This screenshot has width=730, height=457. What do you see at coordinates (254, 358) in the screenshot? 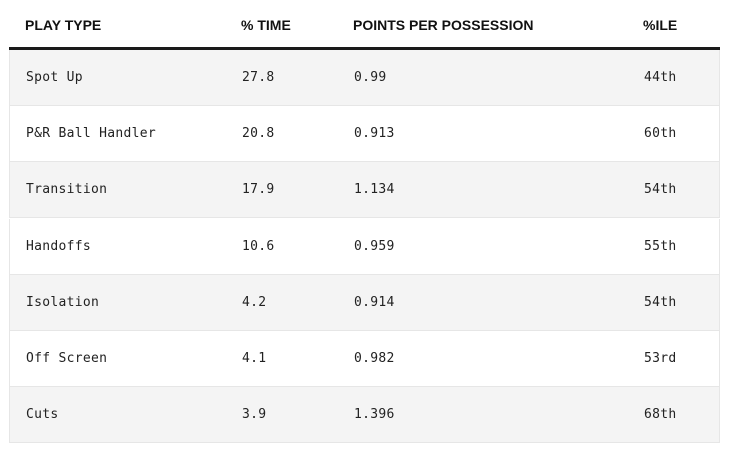
I see `table-cell: 4.1` at bounding box center [254, 358].